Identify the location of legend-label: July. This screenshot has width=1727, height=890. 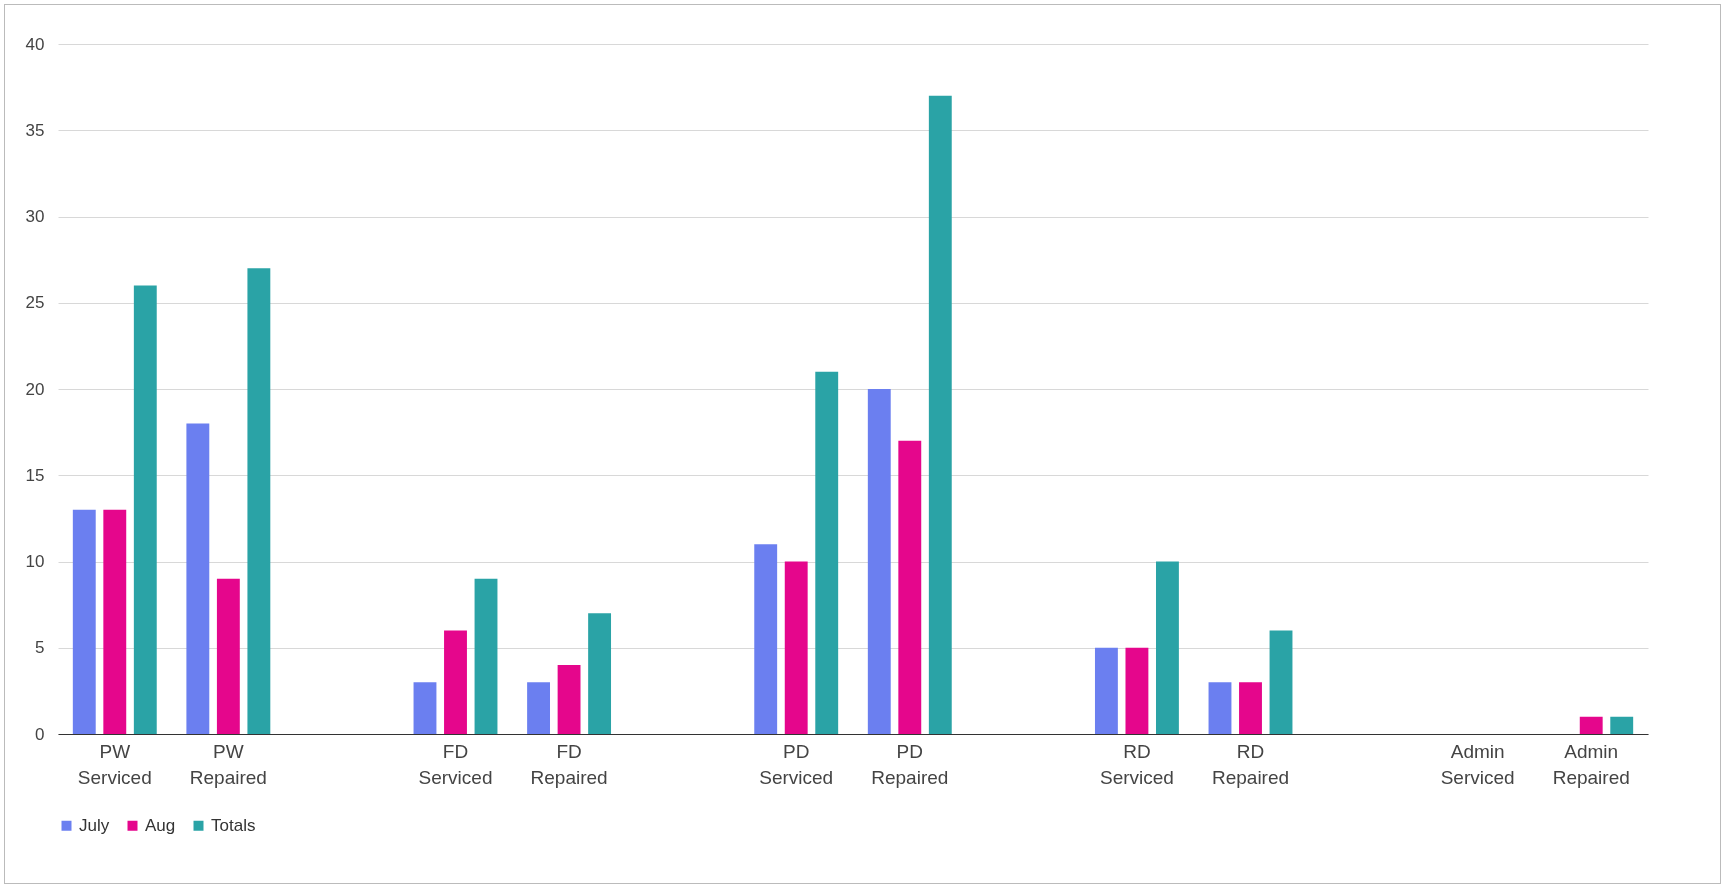
(94, 825).